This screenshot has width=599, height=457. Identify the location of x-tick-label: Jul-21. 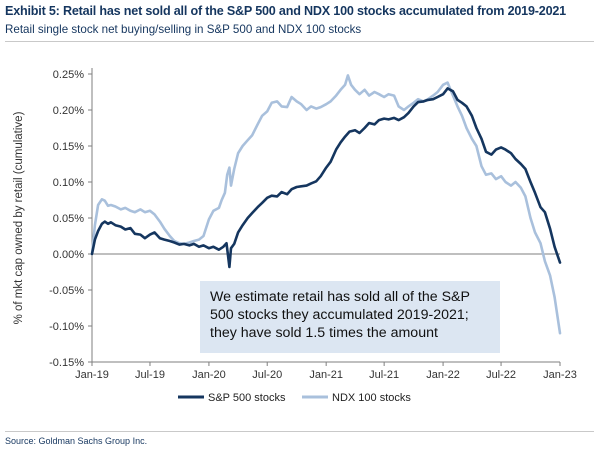
(384, 375).